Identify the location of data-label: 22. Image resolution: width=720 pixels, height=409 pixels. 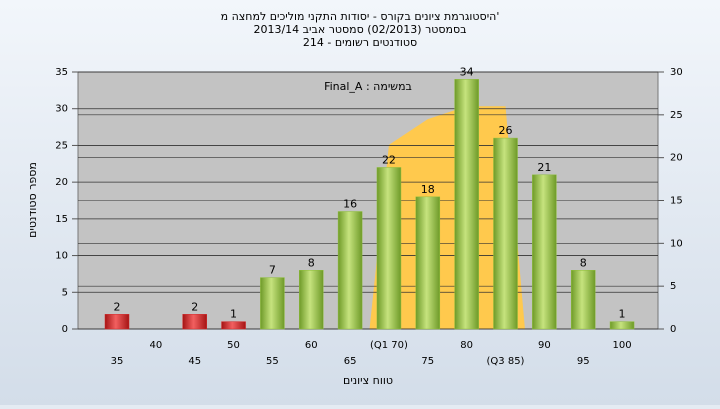
(389, 159).